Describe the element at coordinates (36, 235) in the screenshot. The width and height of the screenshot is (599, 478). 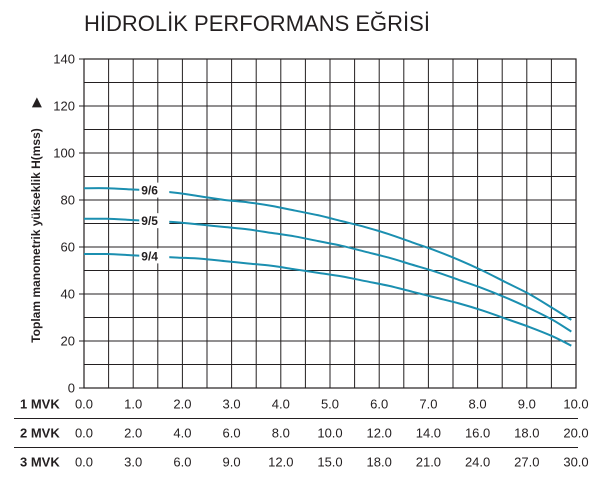
I see `y-axis-label: Toplam manometrik yükseklik H(mss)` at that location.